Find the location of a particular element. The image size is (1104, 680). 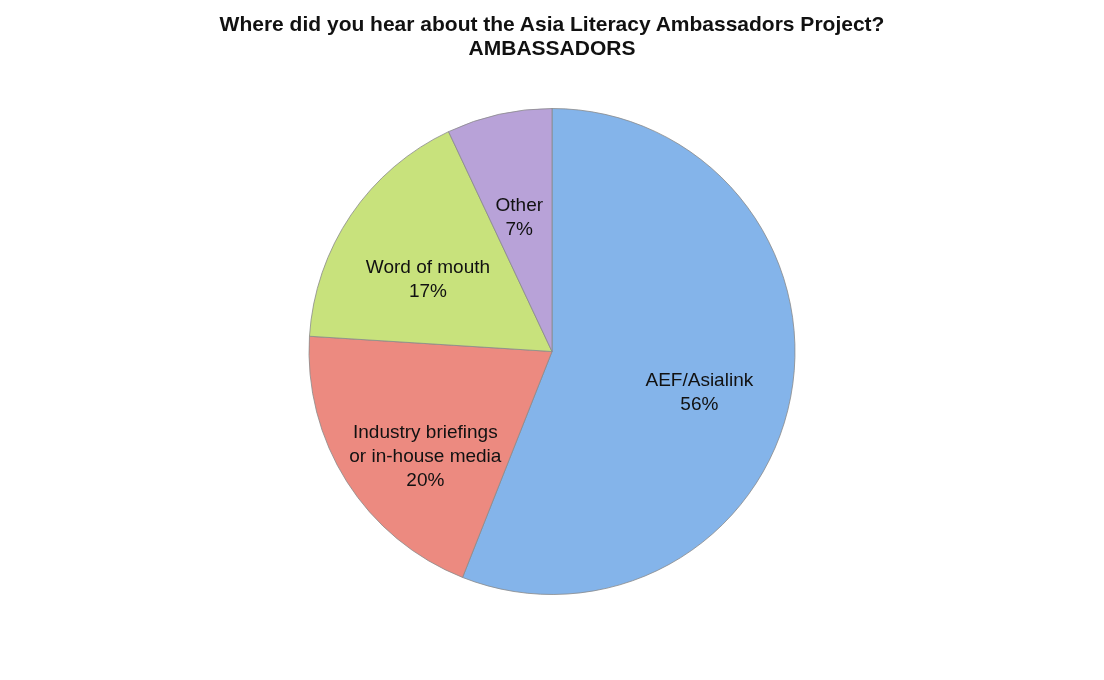

data-label: 17% is located at coordinates (428, 291).